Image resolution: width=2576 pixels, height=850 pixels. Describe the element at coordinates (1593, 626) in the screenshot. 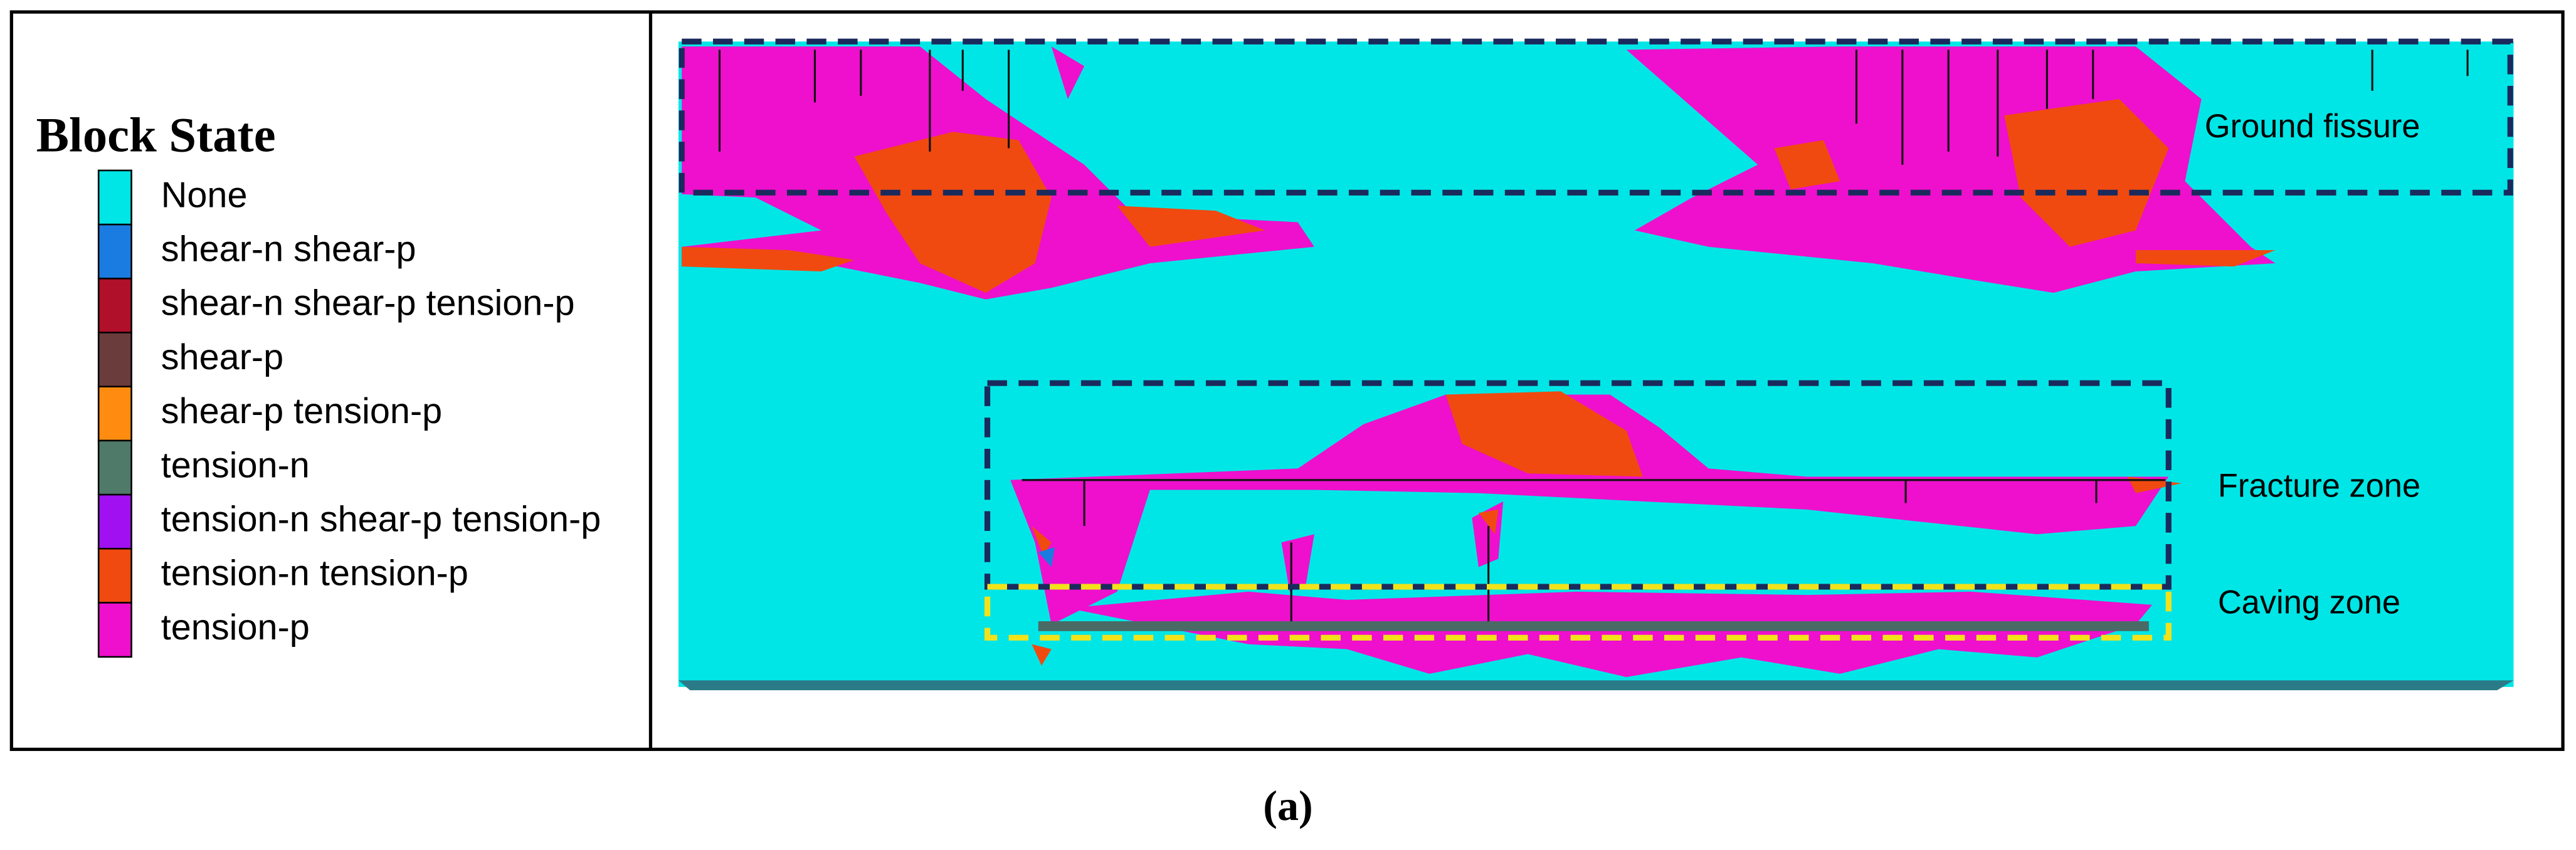

I see `coal-seam` at that location.